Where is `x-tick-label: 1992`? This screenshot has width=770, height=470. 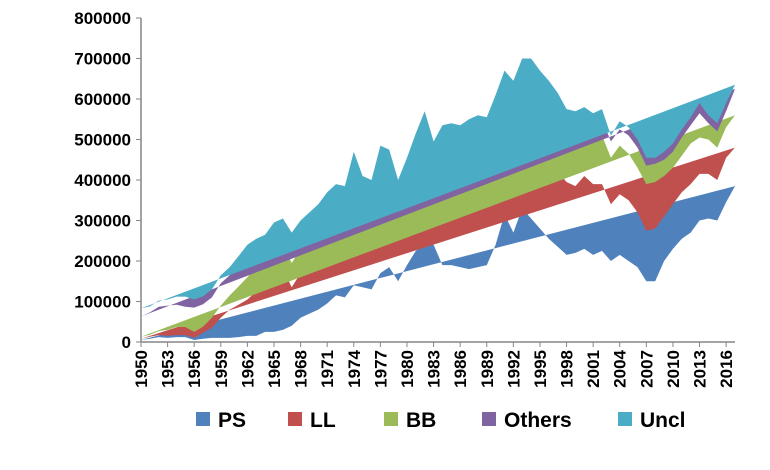 x-tick-label: 1992 is located at coordinates (513, 369).